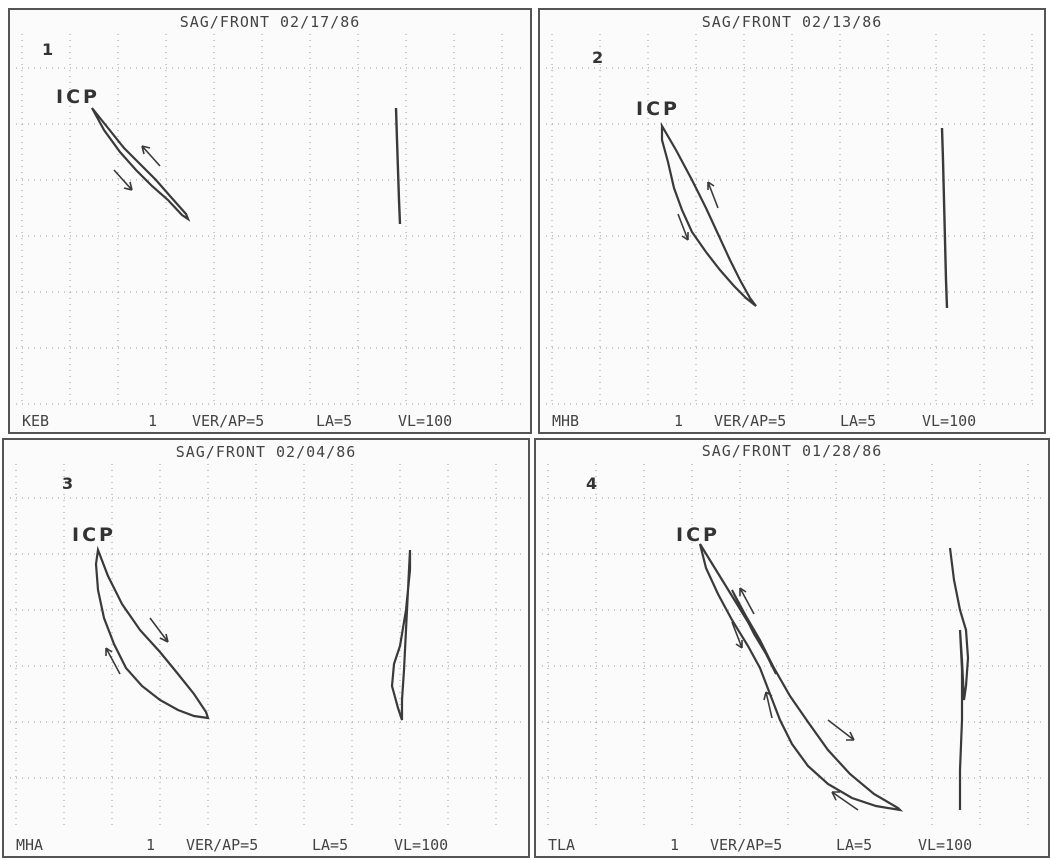 This screenshot has width=1052, height=860. What do you see at coordinates (792, 421) in the screenshot?
I see `panel-footer: MHB 1 VER/AP=5 LA=5 VL=100` at bounding box center [792, 421].